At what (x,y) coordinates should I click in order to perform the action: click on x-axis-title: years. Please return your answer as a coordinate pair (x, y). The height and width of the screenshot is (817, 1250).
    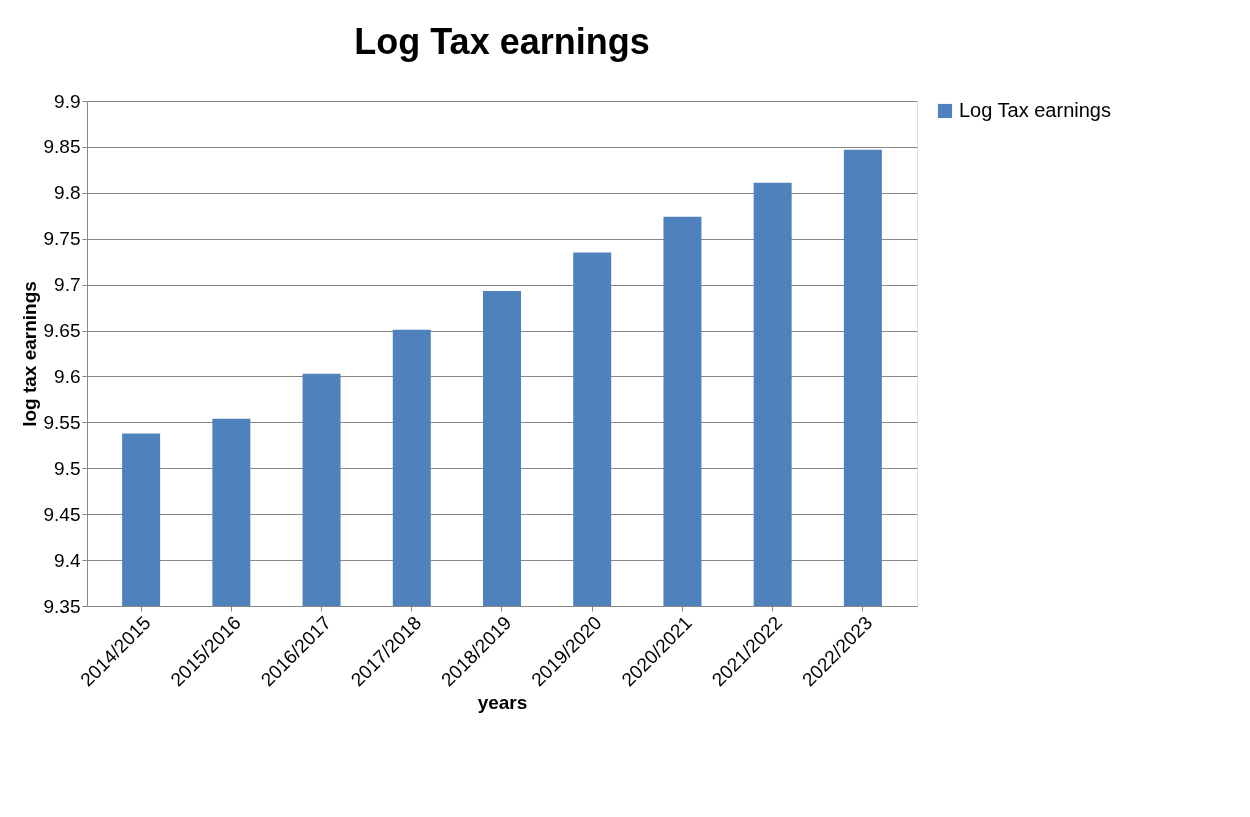
    Looking at the image, I should click on (502, 703).